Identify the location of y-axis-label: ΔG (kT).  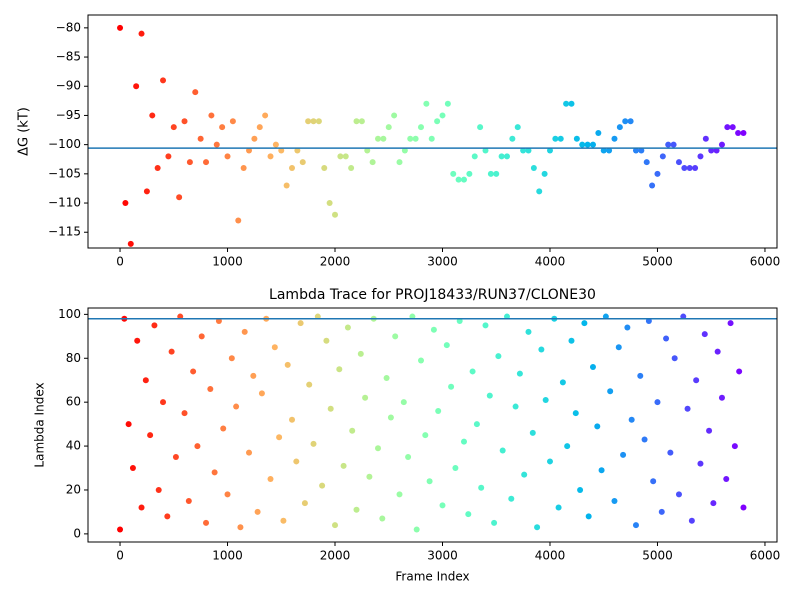
(24, 131).